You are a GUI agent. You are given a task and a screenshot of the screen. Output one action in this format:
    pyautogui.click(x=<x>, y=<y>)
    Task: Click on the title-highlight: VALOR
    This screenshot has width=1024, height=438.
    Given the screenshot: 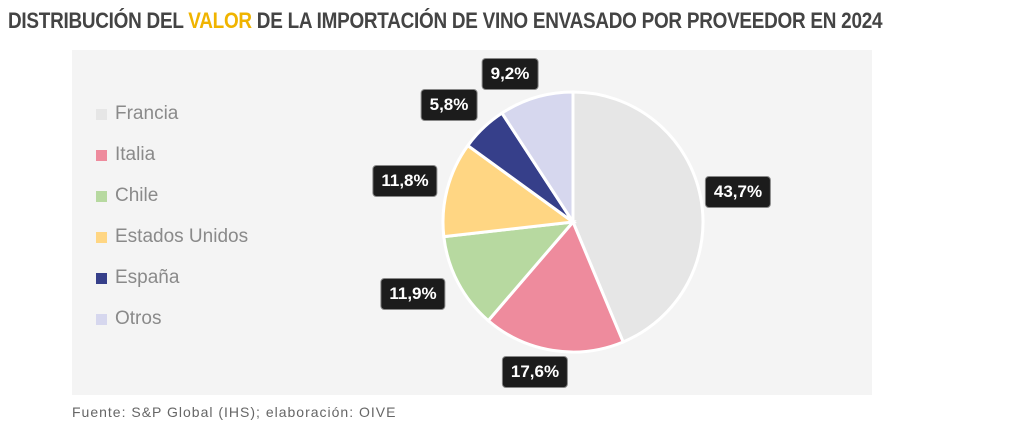 What is the action you would take?
    pyautogui.click(x=220, y=20)
    